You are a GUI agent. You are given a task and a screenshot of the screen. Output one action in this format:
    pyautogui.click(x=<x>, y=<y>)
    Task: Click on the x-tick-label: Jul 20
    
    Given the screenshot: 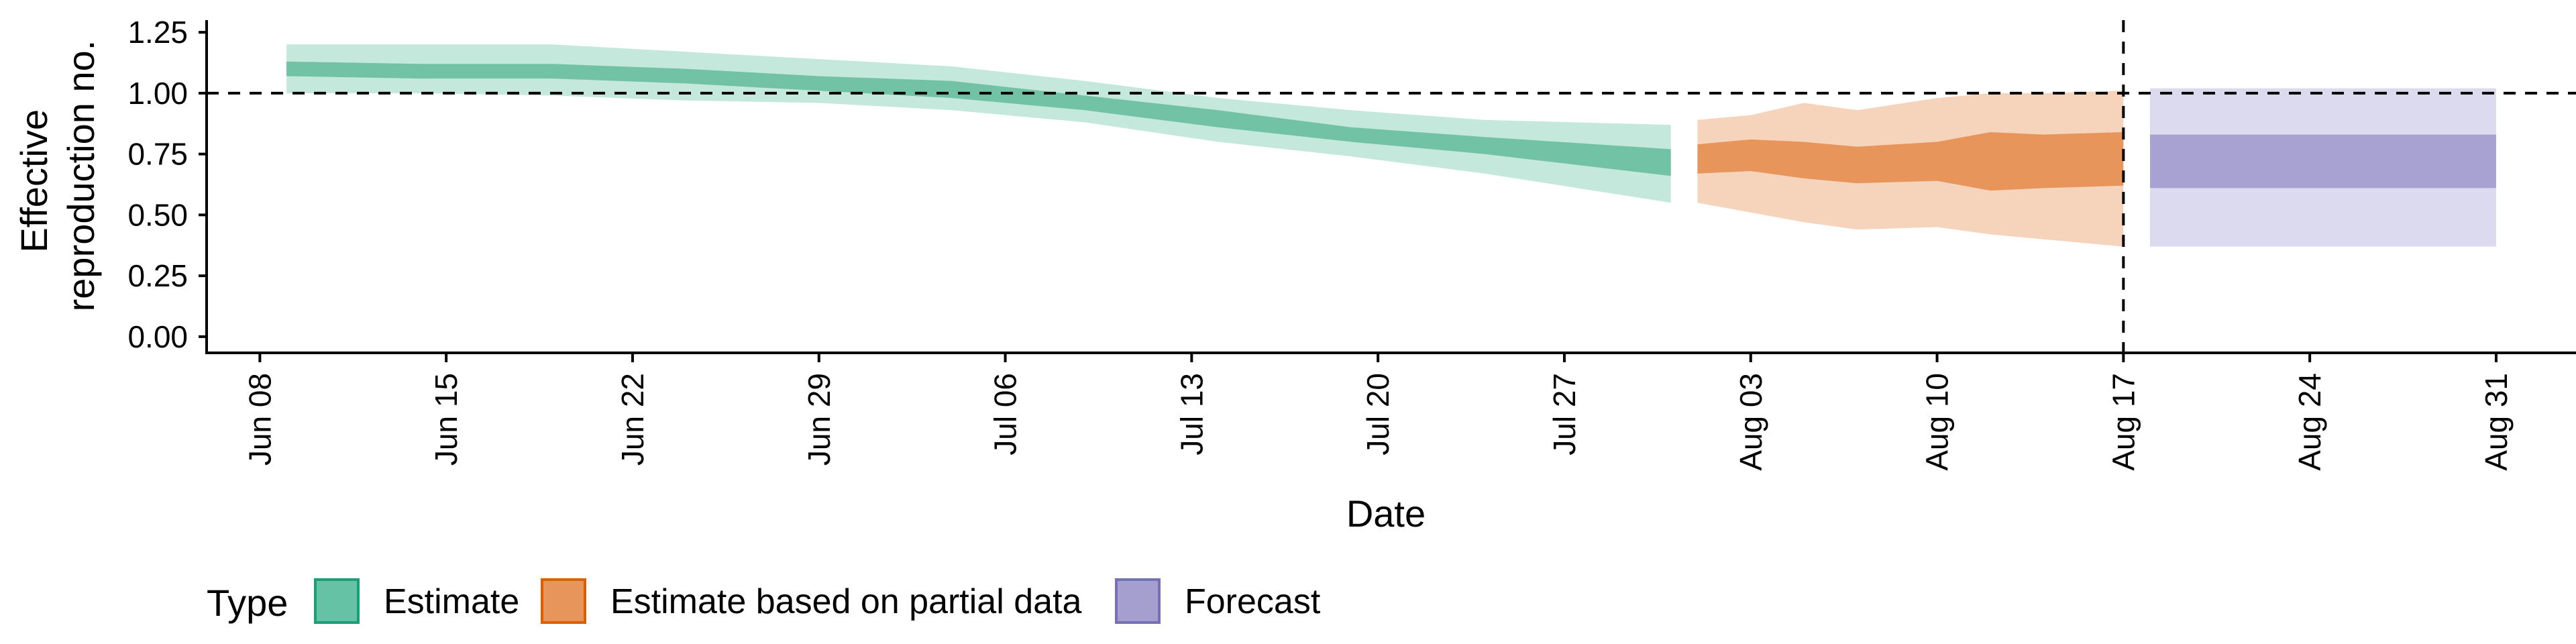 What is the action you would take?
    pyautogui.click(x=1377, y=414)
    